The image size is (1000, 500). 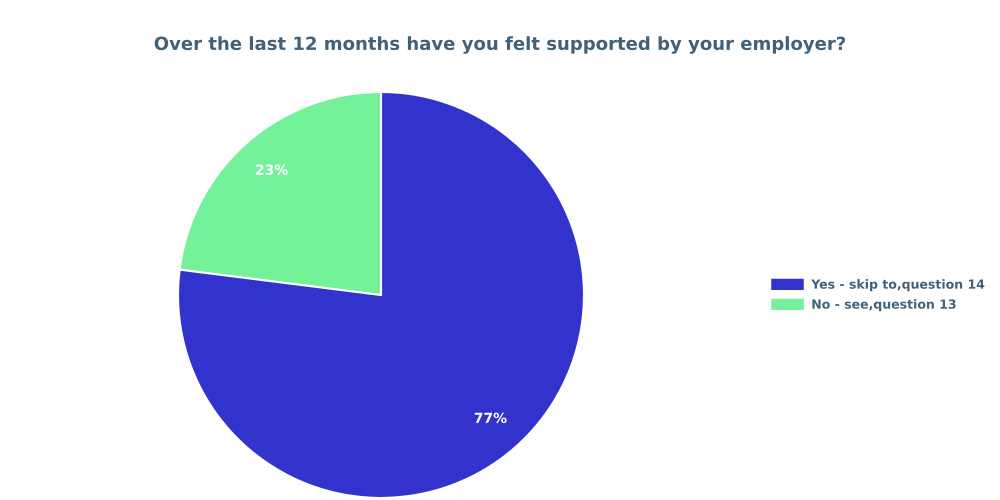 What do you see at coordinates (490, 418) in the screenshot?
I see `data-label: 77%` at bounding box center [490, 418].